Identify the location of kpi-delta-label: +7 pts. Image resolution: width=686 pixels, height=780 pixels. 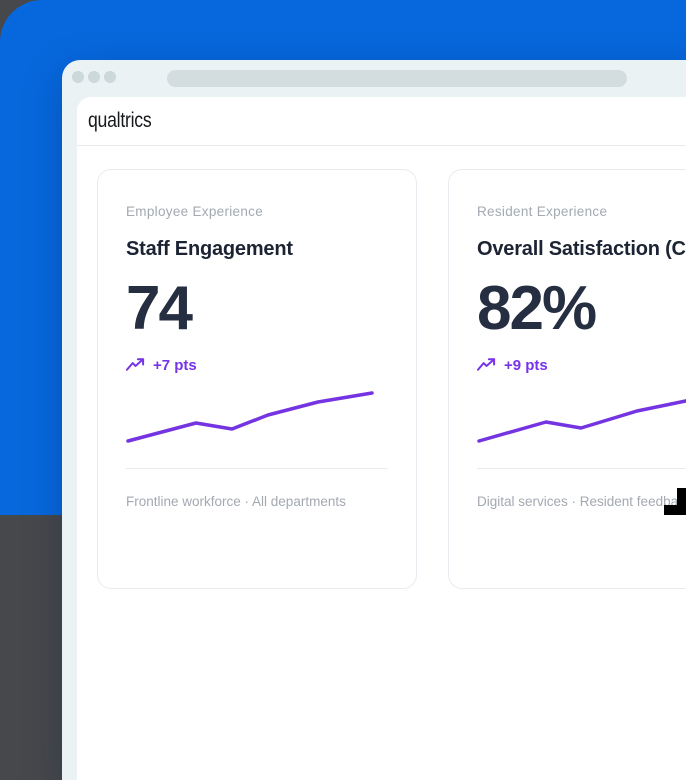
(175, 365).